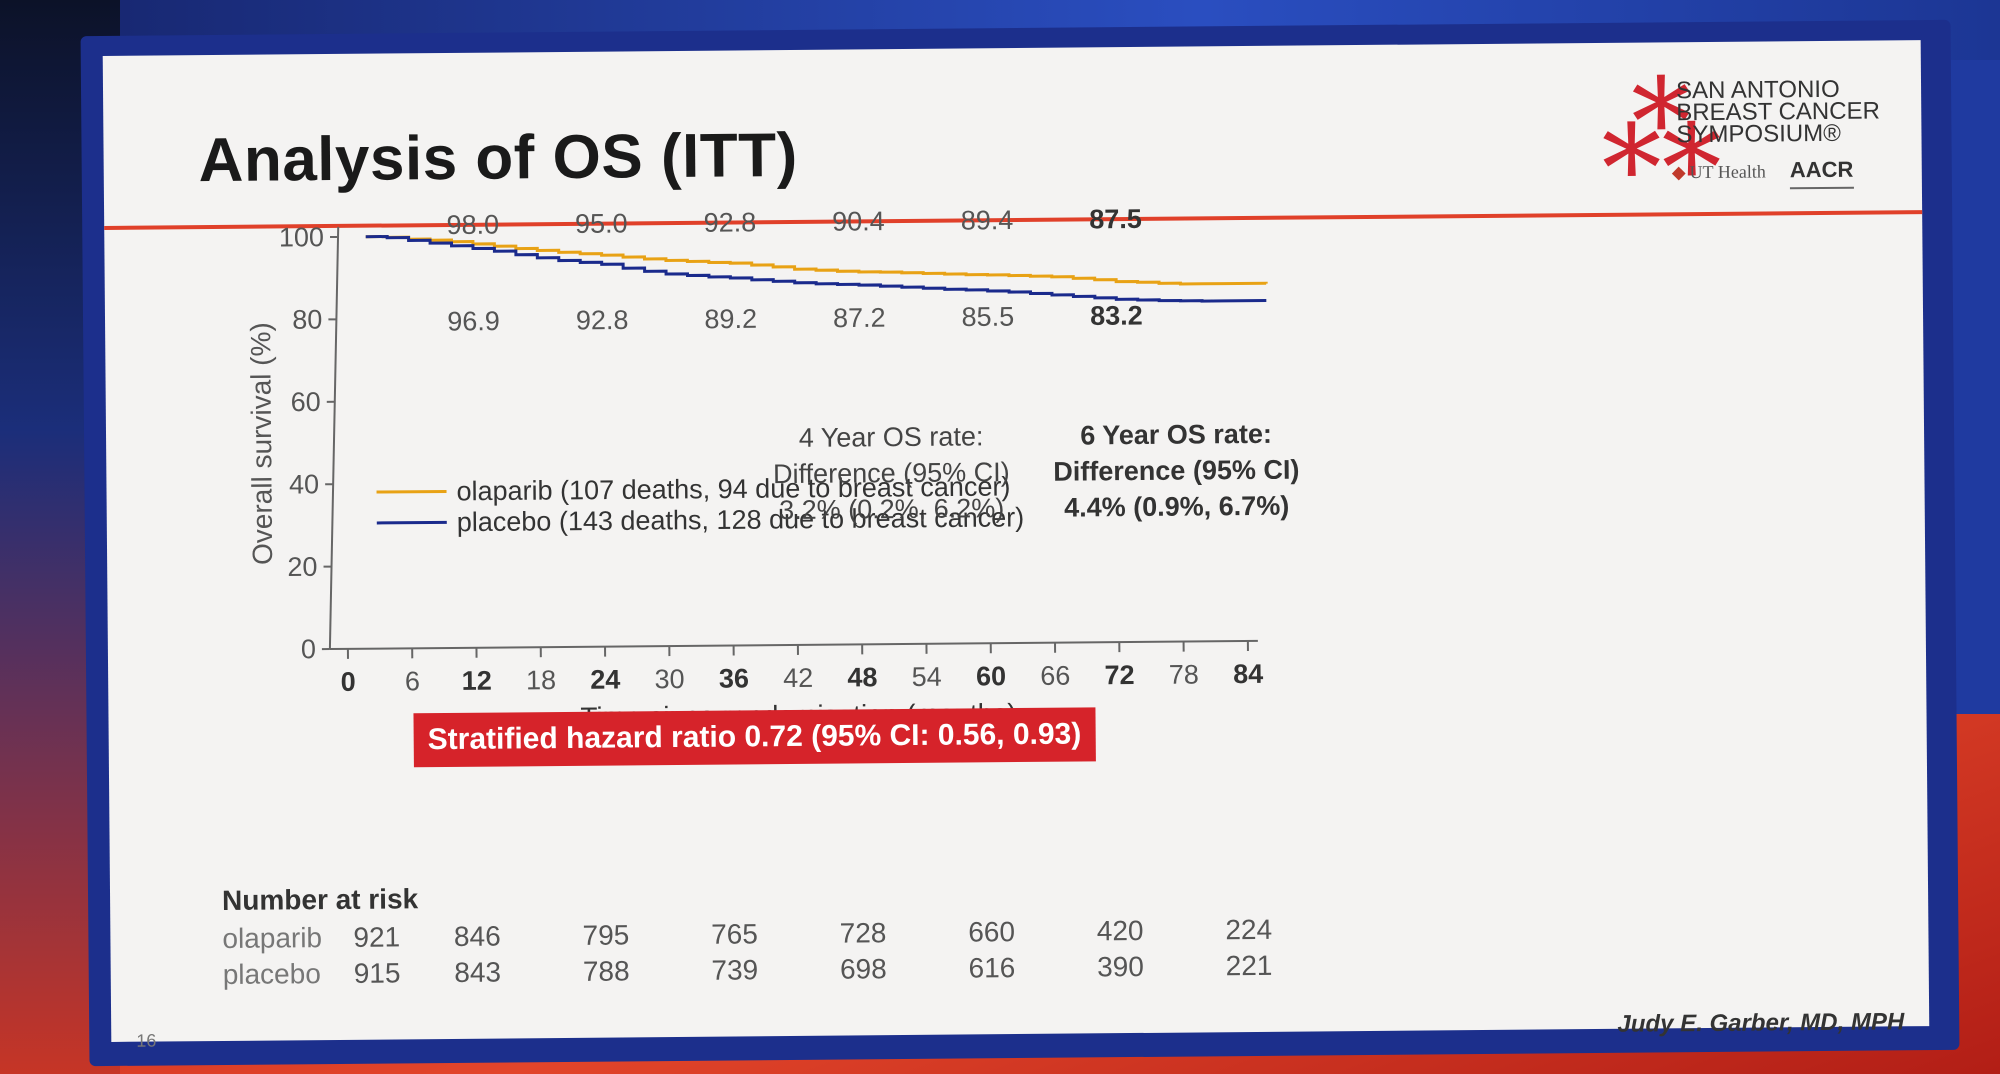 Image resolution: width=2000 pixels, height=1074 pixels. Describe the element at coordinates (1115, 219) in the screenshot. I see `olaparib-rate-label: 87.5` at that location.